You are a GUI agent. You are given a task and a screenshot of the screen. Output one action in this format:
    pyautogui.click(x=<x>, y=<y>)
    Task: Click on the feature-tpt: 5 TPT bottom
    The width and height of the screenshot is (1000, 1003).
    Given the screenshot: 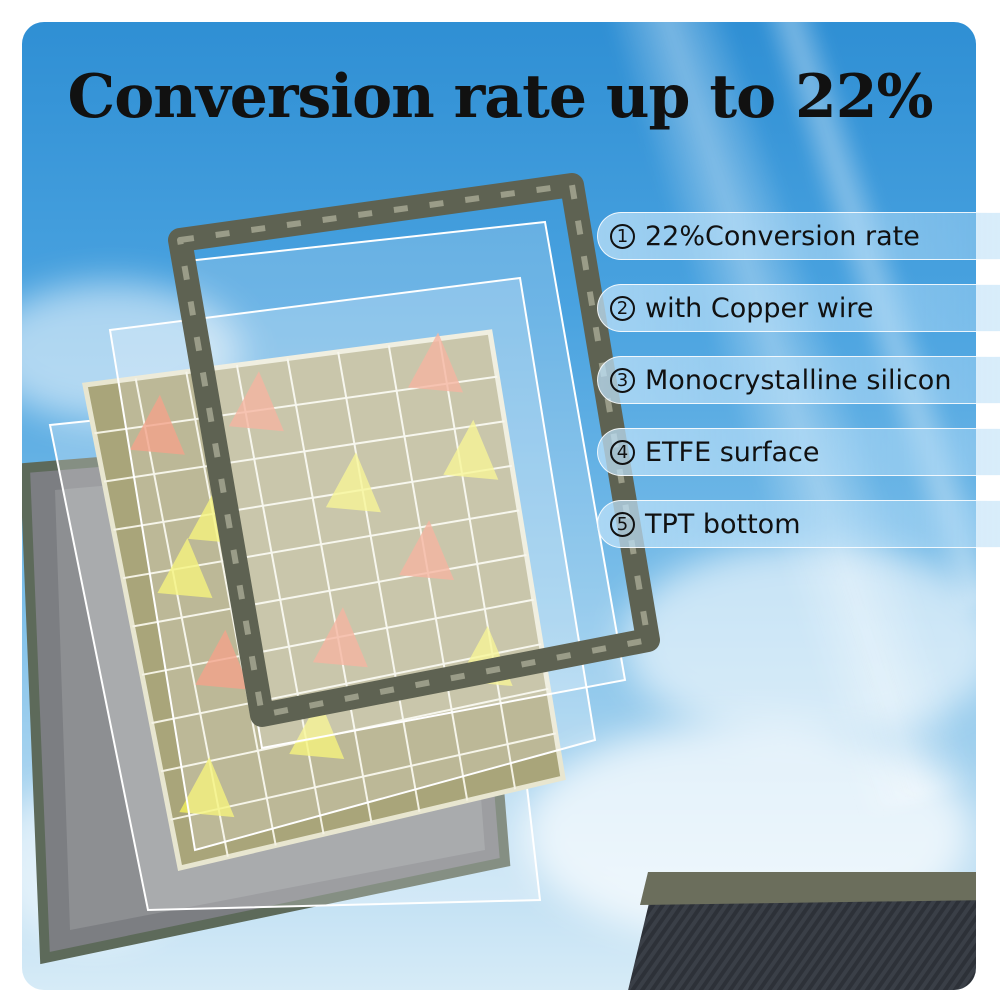 What is the action you would take?
    pyautogui.click(x=798, y=524)
    